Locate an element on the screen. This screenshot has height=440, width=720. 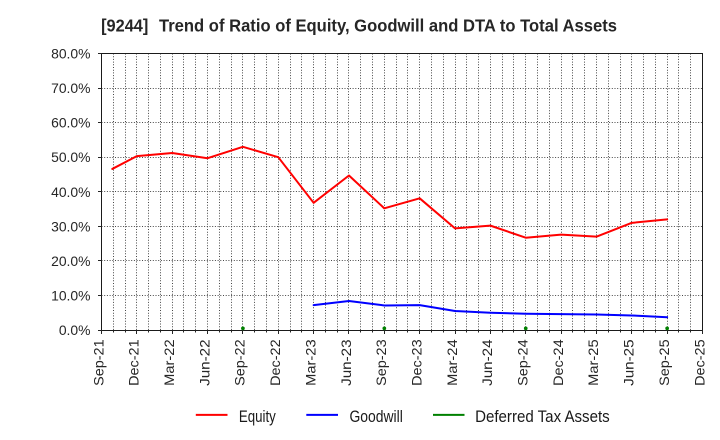
svg-text: Sep-24 is located at coordinates (523, 362).